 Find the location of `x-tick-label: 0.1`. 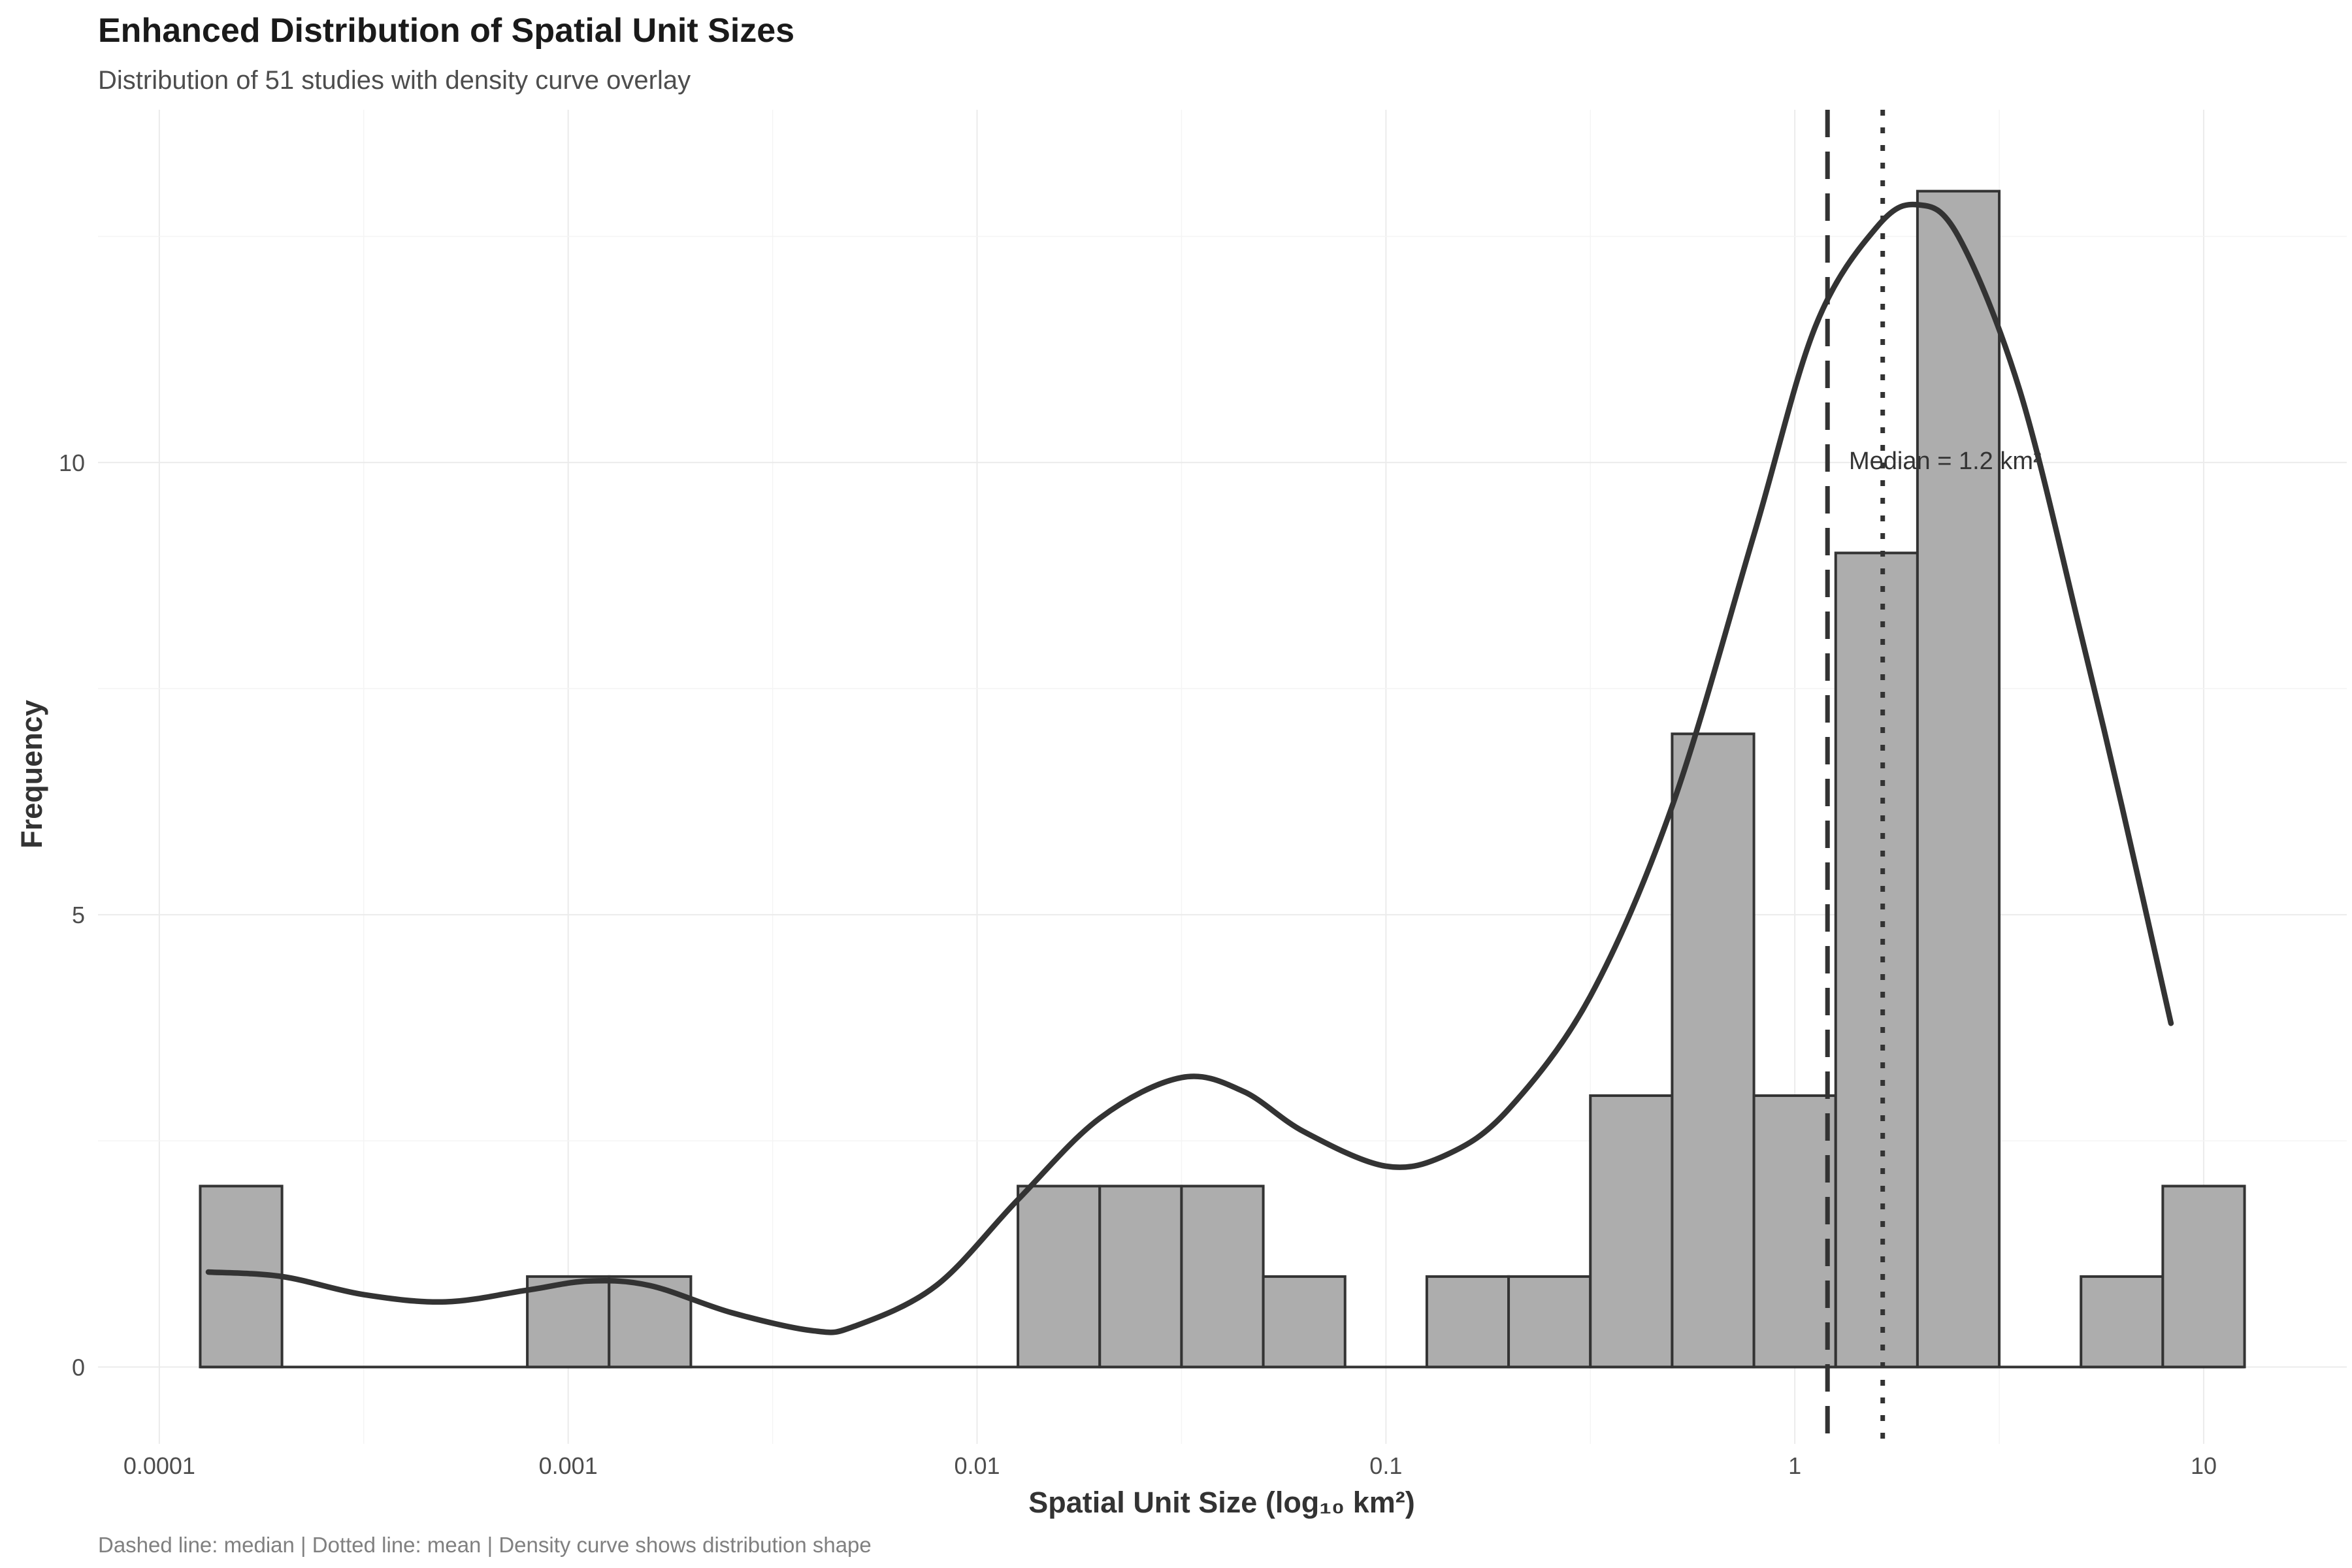

x-tick-label: 0.1 is located at coordinates (1385, 1465).